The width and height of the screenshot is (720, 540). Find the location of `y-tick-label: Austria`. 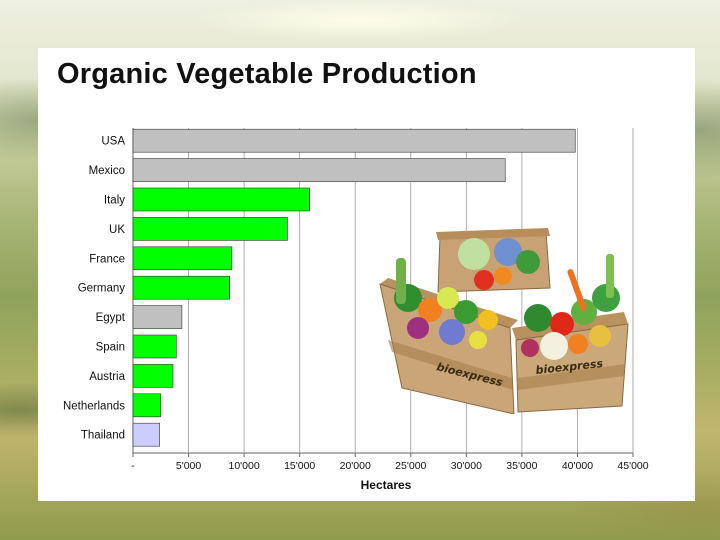

y-tick-label: Austria is located at coordinates (107, 377).